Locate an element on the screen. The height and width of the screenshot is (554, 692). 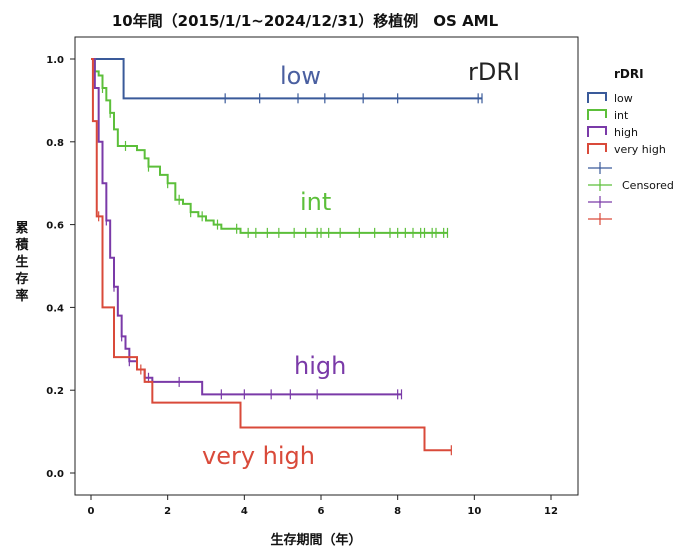
y-label-char: 存 is located at coordinates (21, 279).